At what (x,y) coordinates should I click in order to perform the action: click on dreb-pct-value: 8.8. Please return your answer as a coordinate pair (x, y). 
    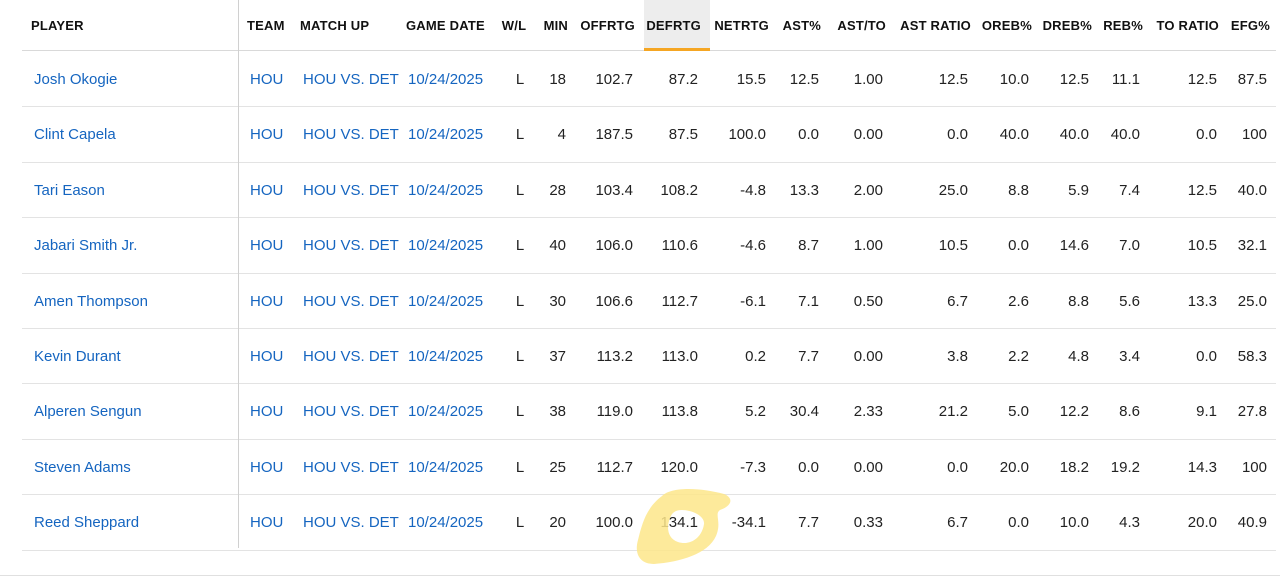
    Looking at the image, I should click on (1078, 301).